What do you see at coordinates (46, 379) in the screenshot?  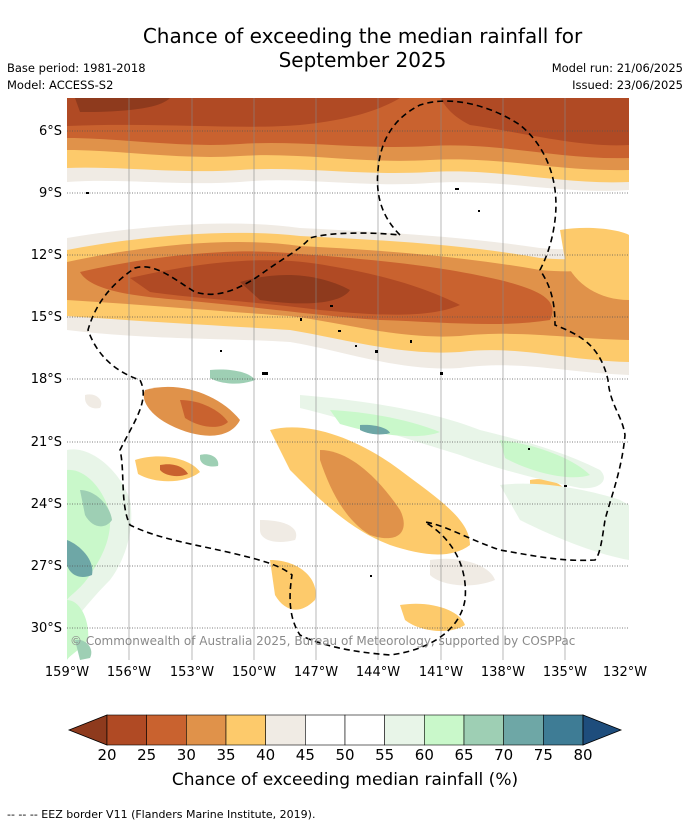 I see `lat-tick: 18°S` at bounding box center [46, 379].